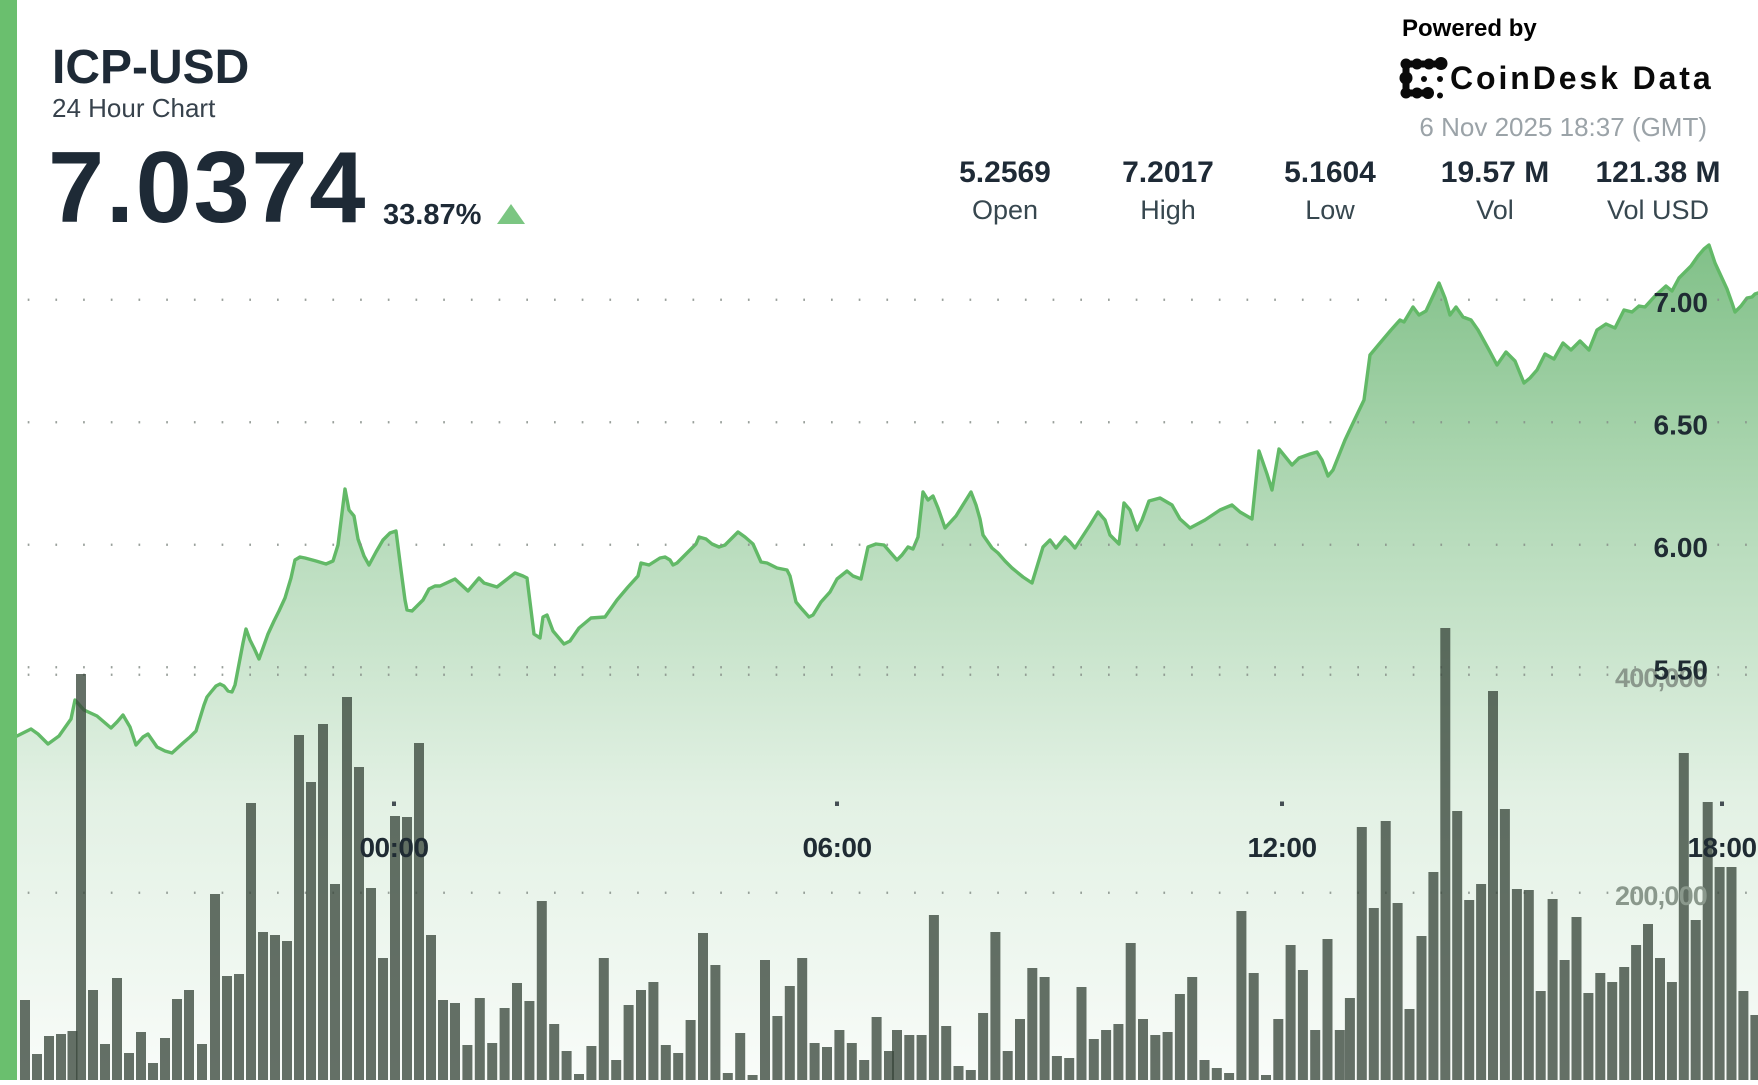 The image size is (1758, 1085). I want to click on svg-text: ICP-USD, so click(150, 67).